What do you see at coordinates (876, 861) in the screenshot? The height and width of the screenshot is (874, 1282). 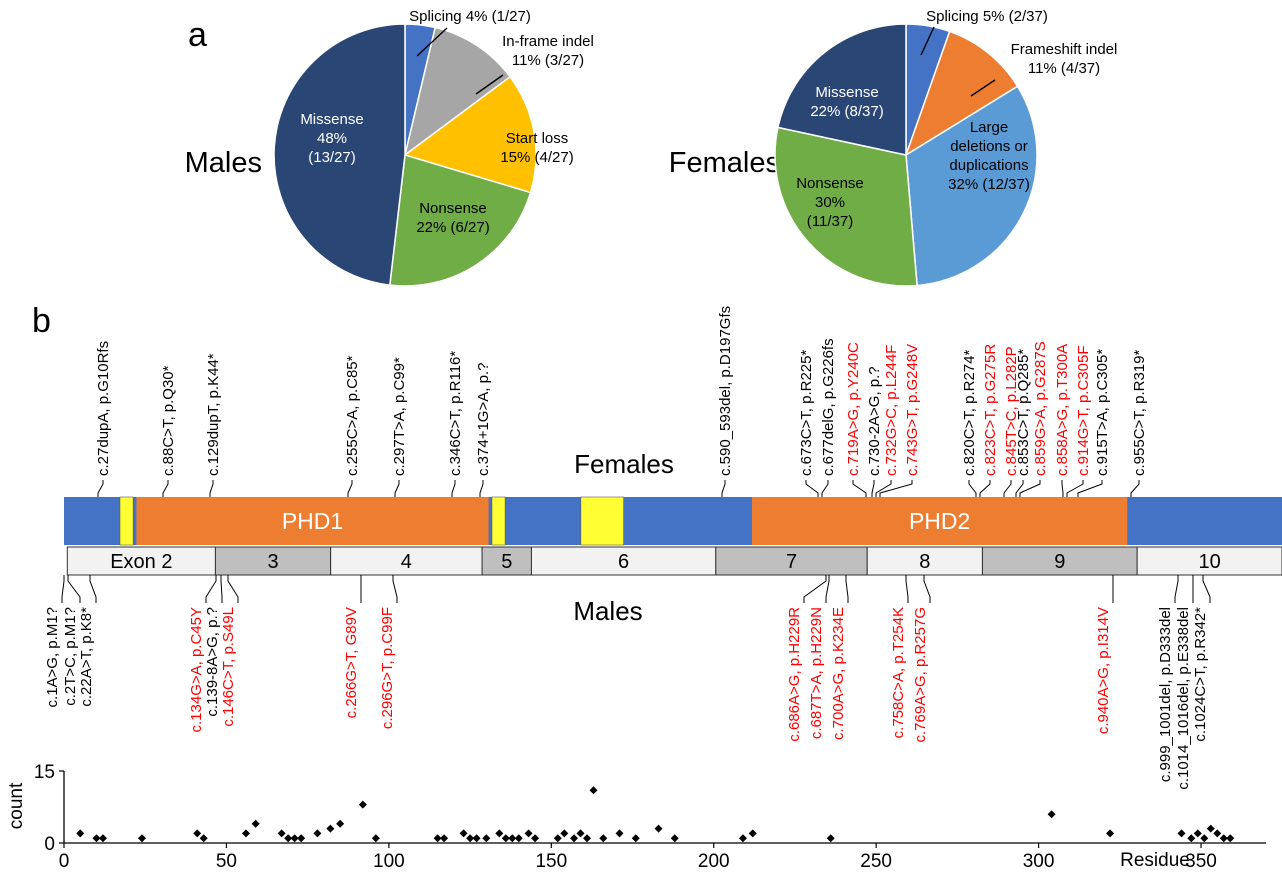 I see `x-tick-label: 250` at bounding box center [876, 861].